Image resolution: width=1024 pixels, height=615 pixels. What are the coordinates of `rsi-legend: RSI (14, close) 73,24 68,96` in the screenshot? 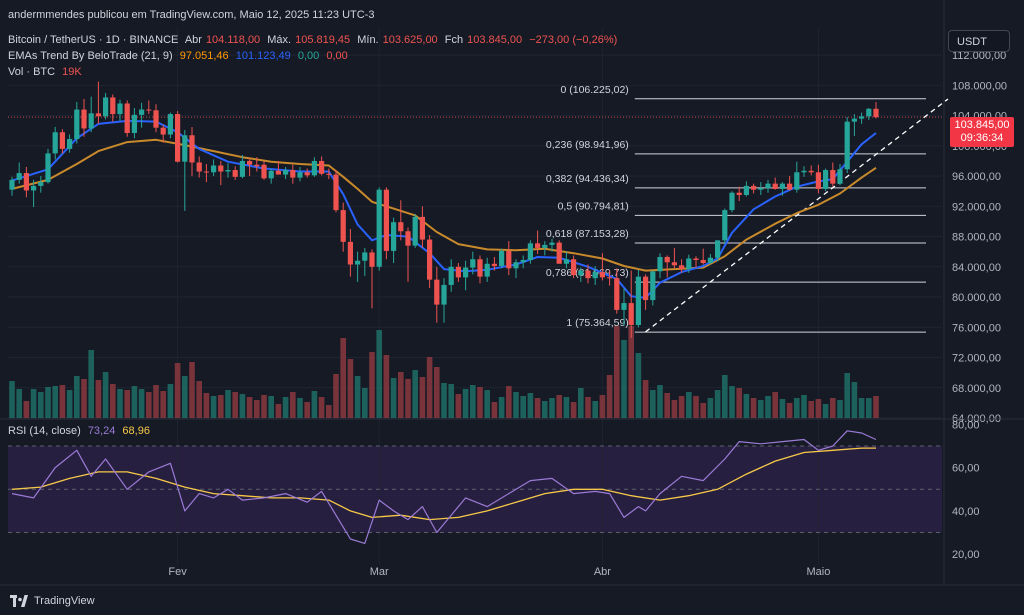 It's located at (81, 431).